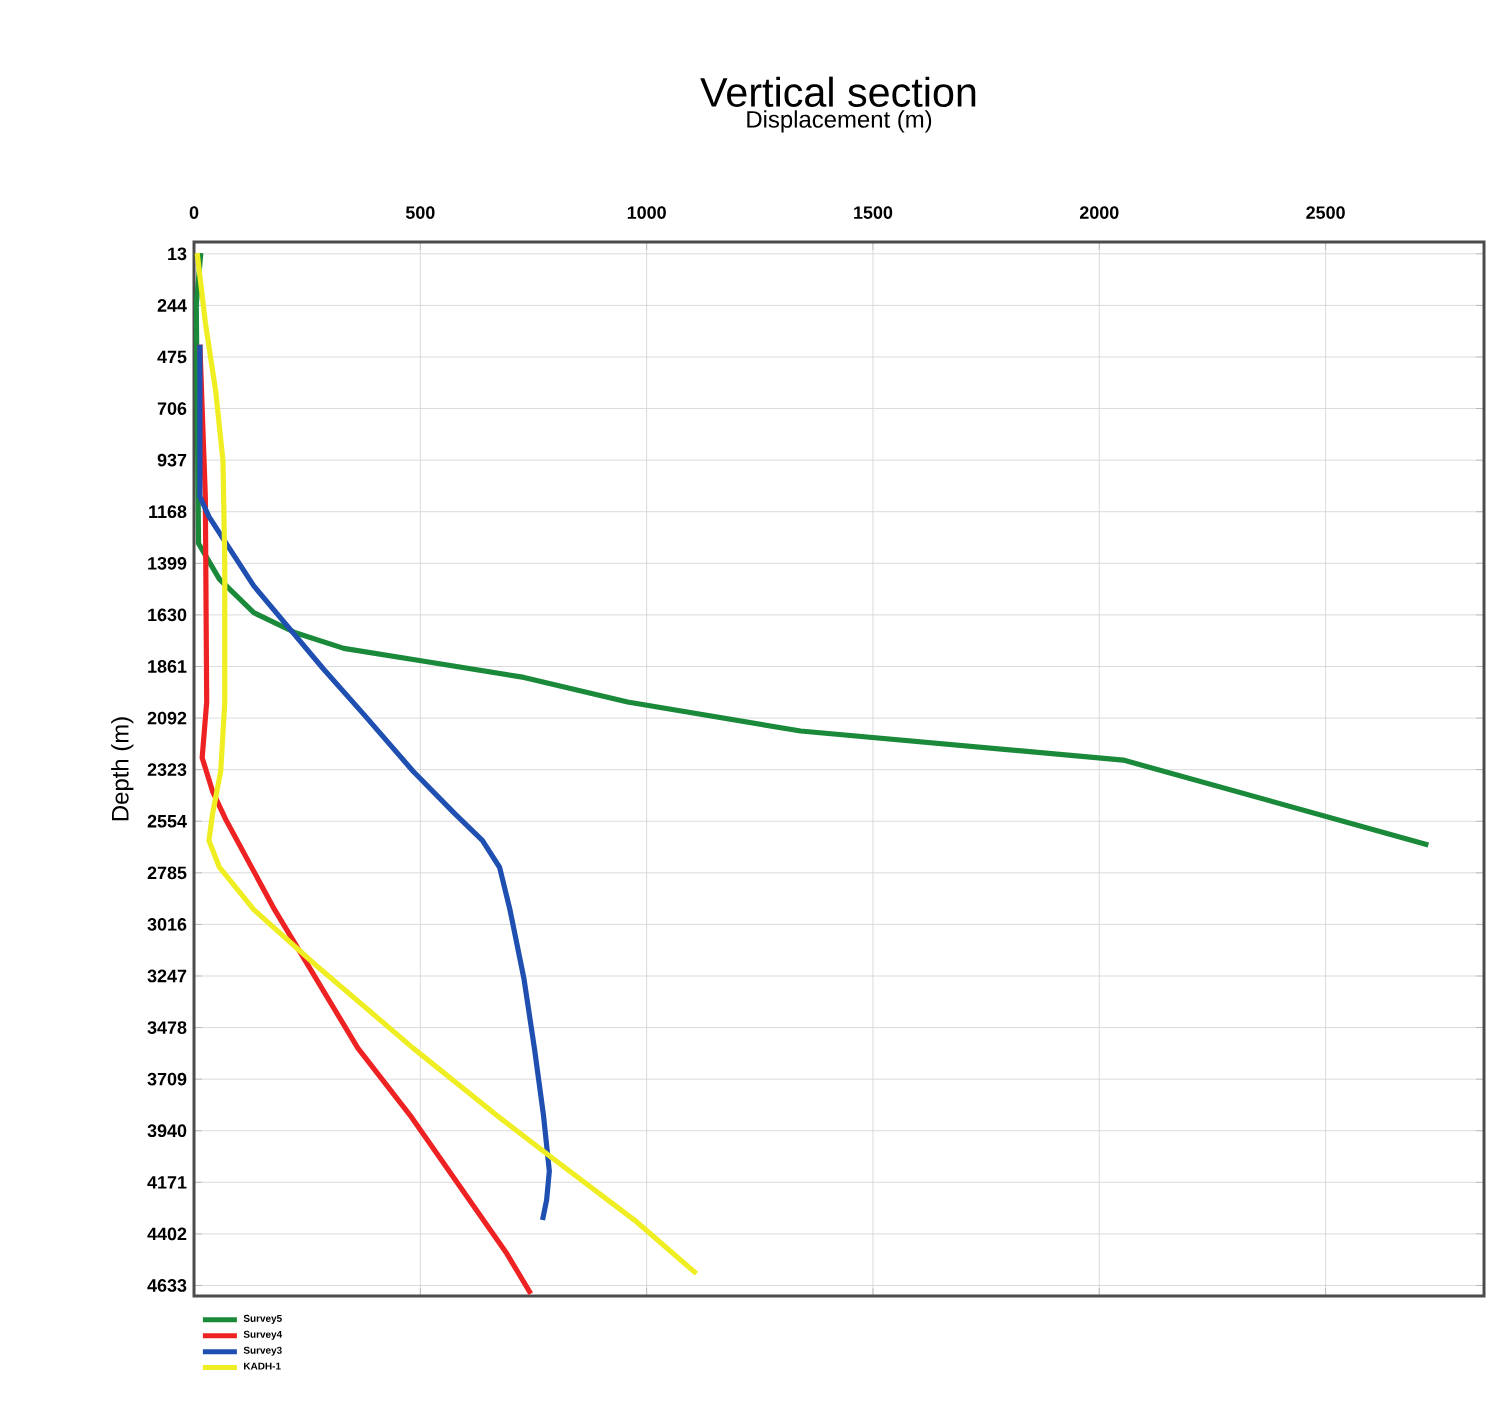  I want to click on y-tick-label: 1168, so click(168, 512).